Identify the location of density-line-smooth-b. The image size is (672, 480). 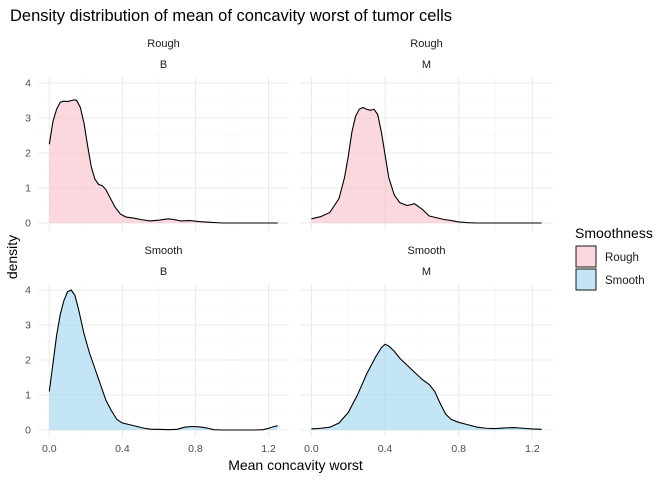
(163, 360).